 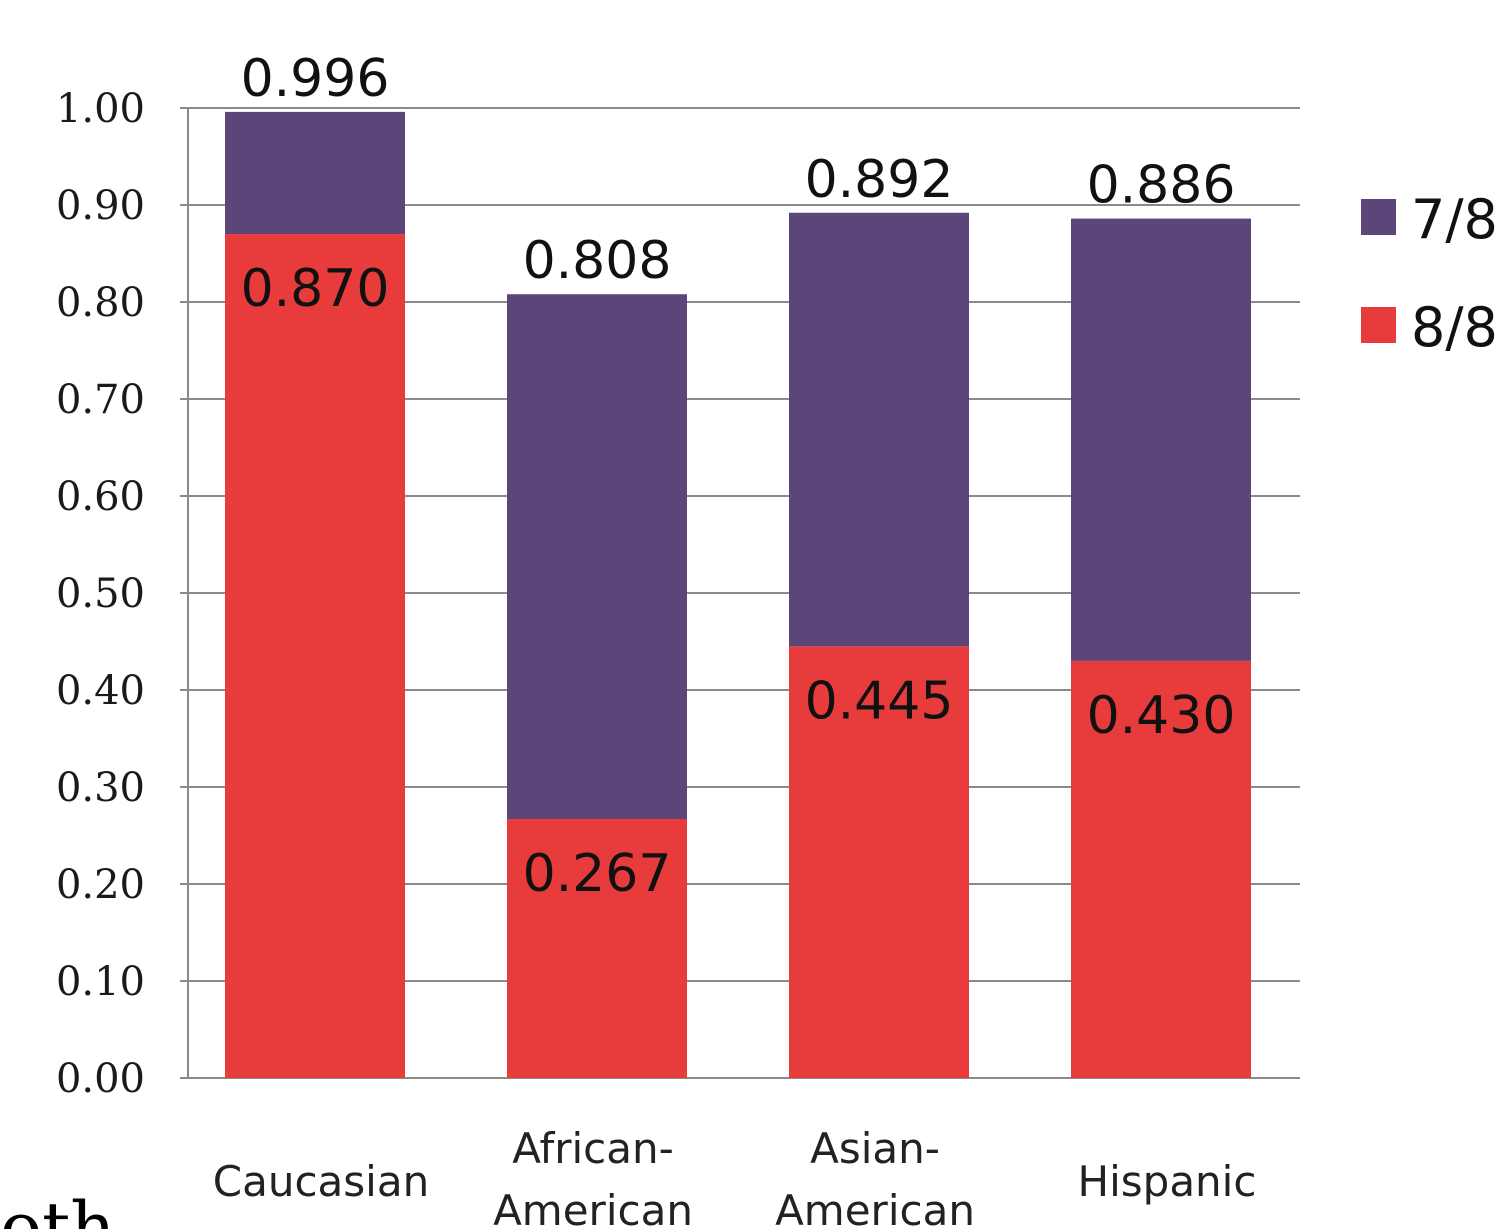 What do you see at coordinates (1453, 219) in the screenshot?
I see `legend-label: 7/8` at bounding box center [1453, 219].